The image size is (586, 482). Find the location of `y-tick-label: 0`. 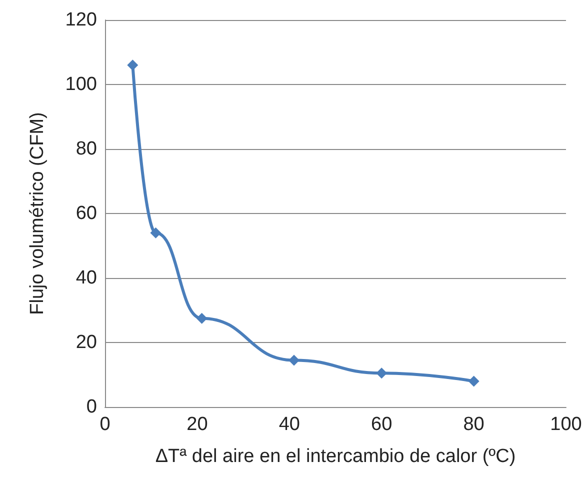

y-tick-label: 0 is located at coordinates (91, 407).